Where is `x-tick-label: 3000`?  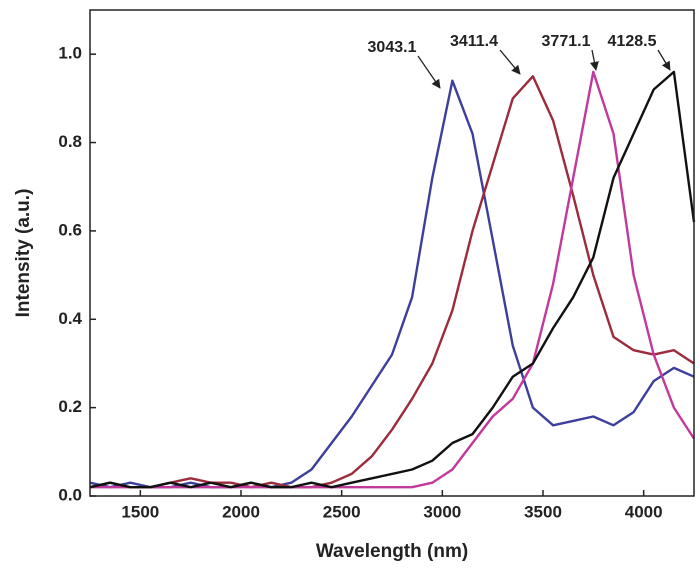 x-tick-label: 3000 is located at coordinates (442, 511).